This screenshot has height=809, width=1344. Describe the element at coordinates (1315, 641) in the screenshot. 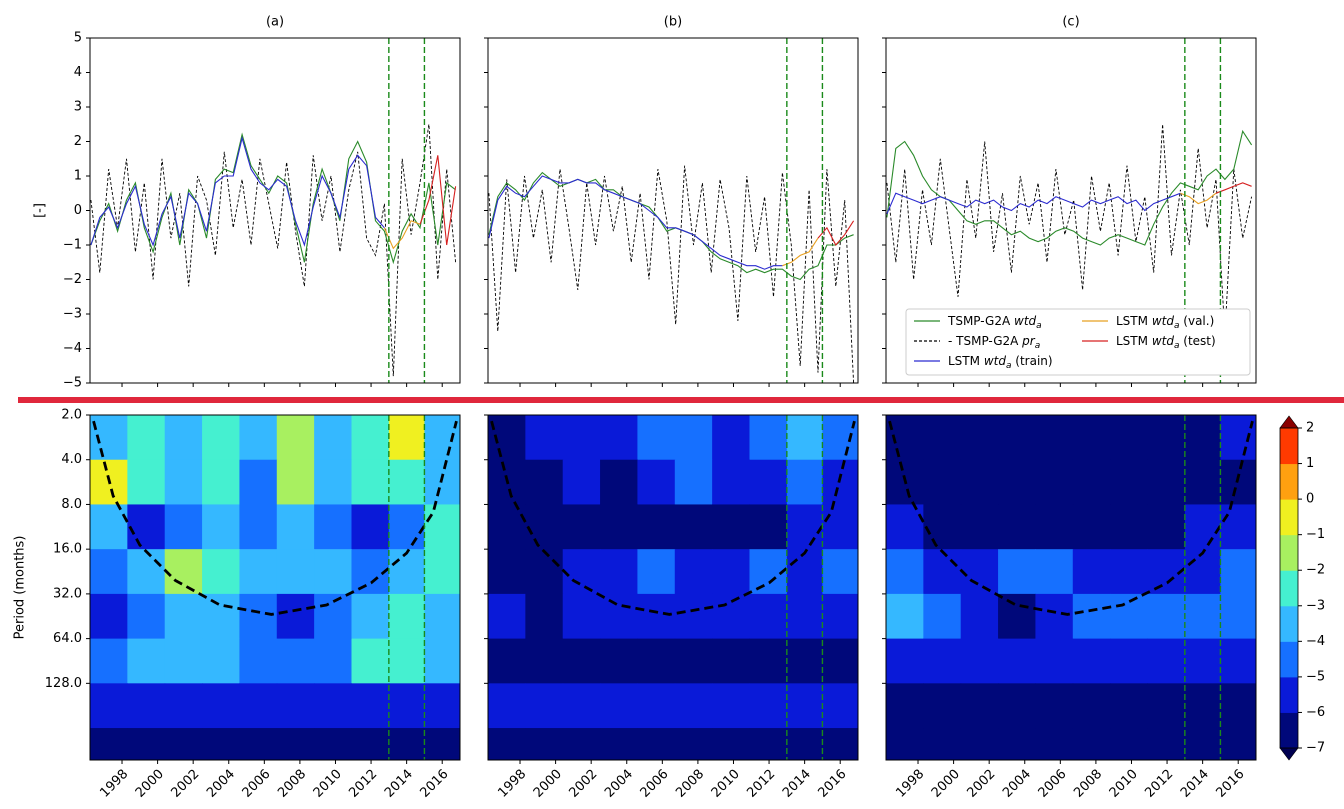

I see `colorbar-tick-label: −4` at that location.